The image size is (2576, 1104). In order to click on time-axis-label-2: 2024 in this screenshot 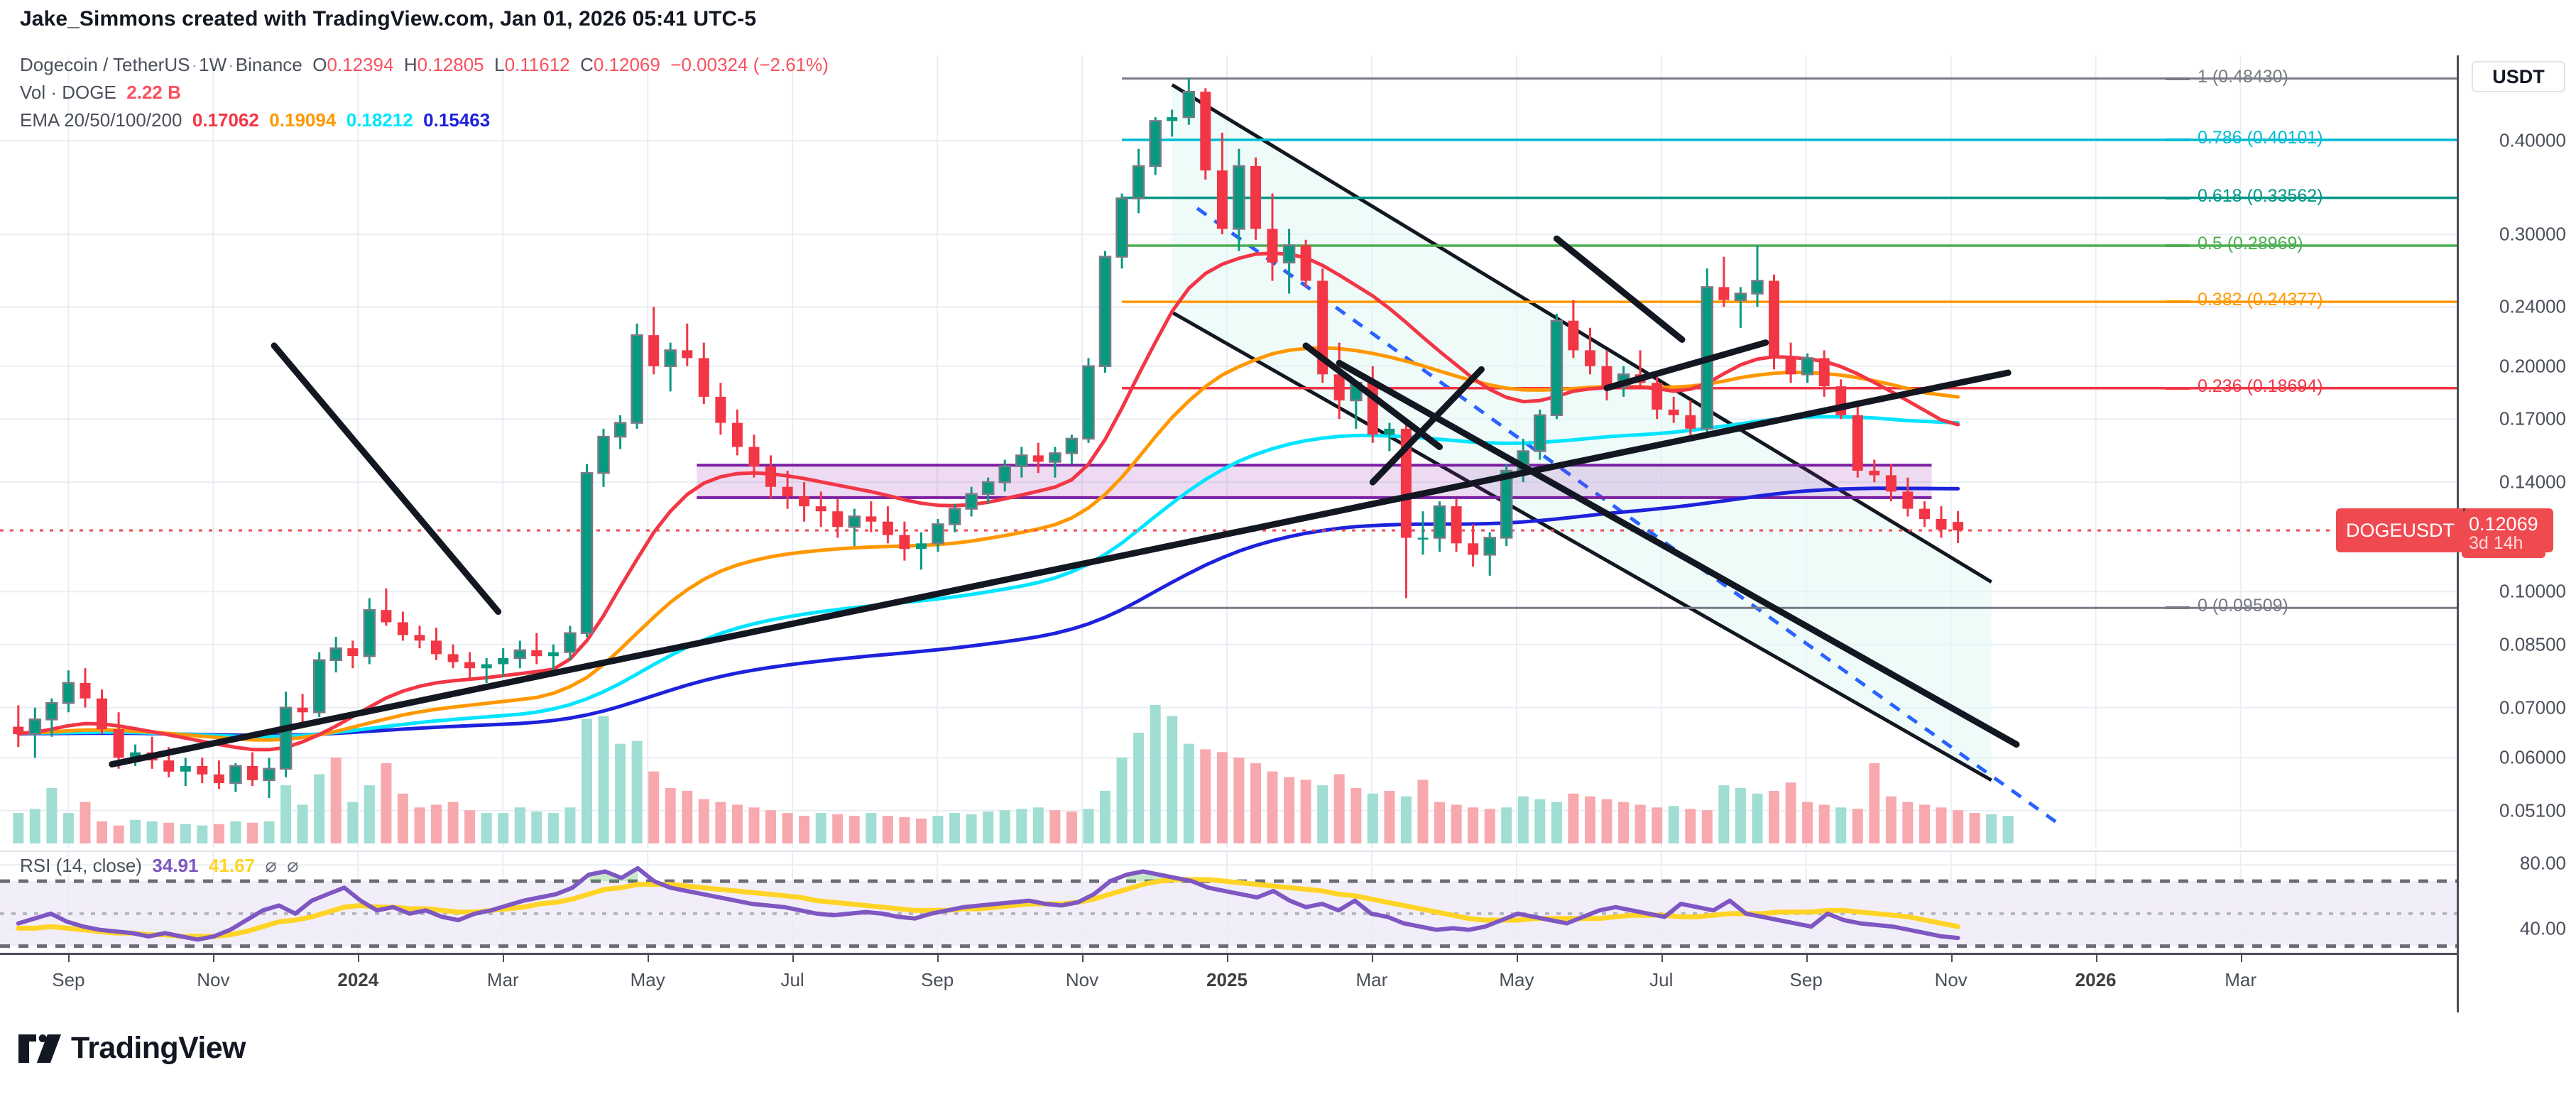, I will do `click(358, 979)`.